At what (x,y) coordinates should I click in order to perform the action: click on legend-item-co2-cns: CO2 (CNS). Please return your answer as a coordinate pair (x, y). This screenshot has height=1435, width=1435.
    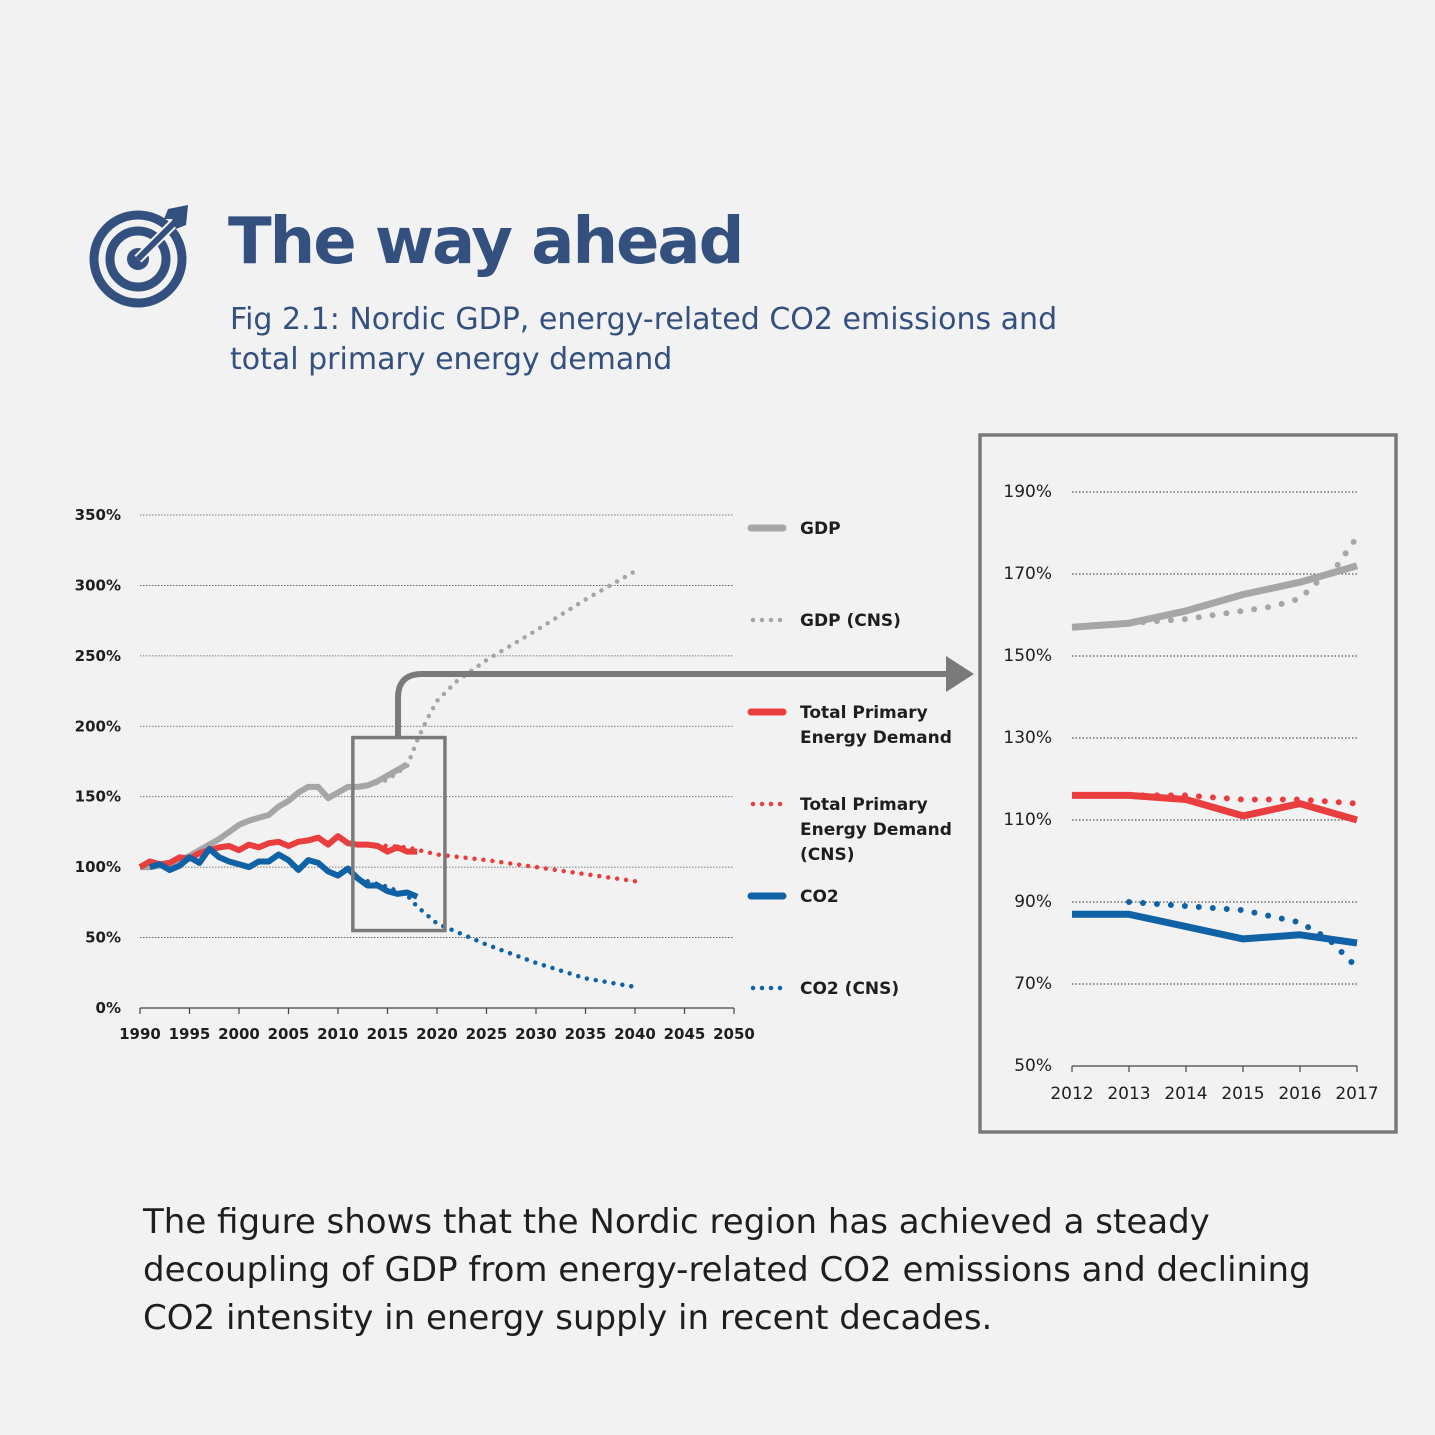
    Looking at the image, I should click on (824, 989).